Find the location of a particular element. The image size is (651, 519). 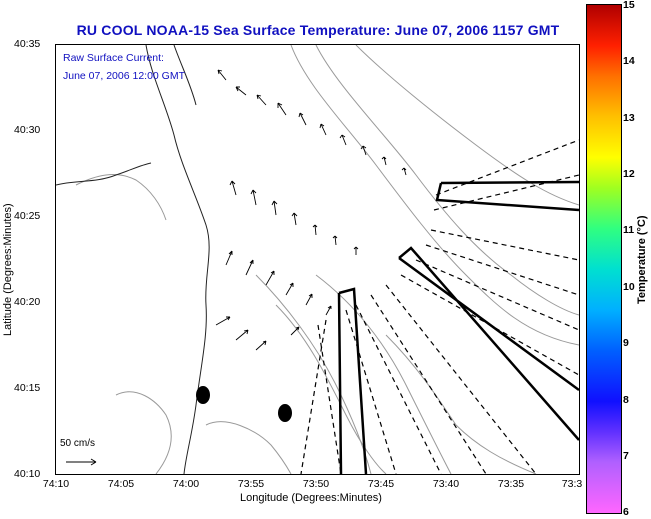

colorbar-tick: 9 is located at coordinates (626, 343).